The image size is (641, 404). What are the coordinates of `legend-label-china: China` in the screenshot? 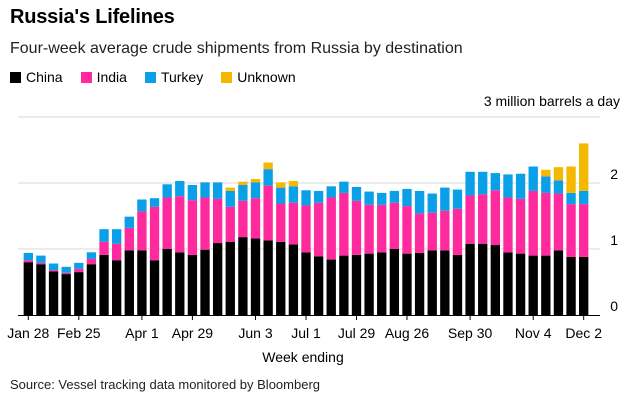 It's located at (44, 77).